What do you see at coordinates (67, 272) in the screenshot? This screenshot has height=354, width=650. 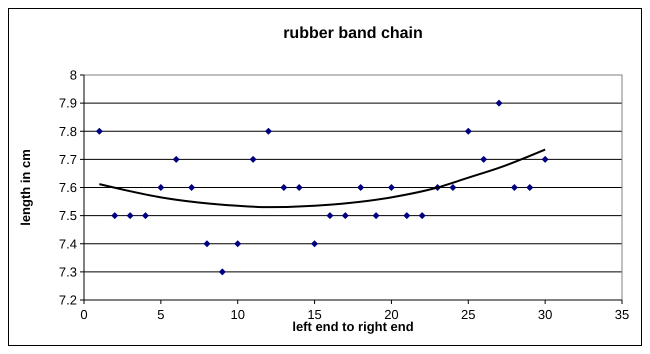 I see `y-tick-label: 7.3` at bounding box center [67, 272].